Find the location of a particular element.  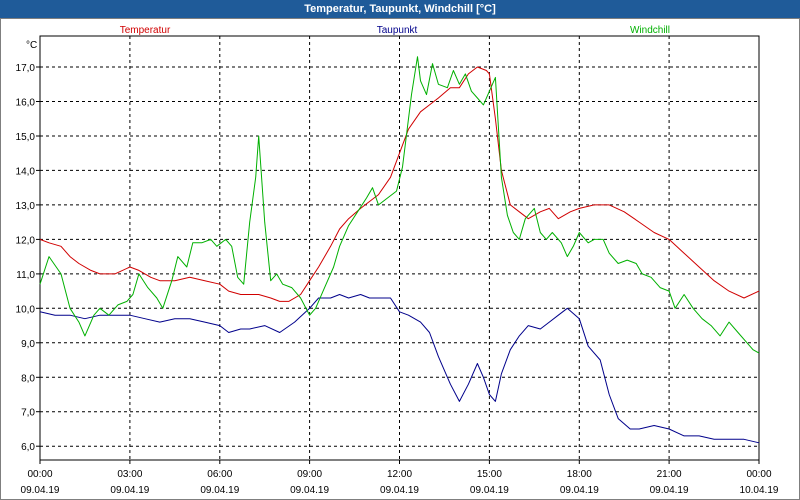

x-tick-date-label: 10.04.19 is located at coordinates (759, 490).